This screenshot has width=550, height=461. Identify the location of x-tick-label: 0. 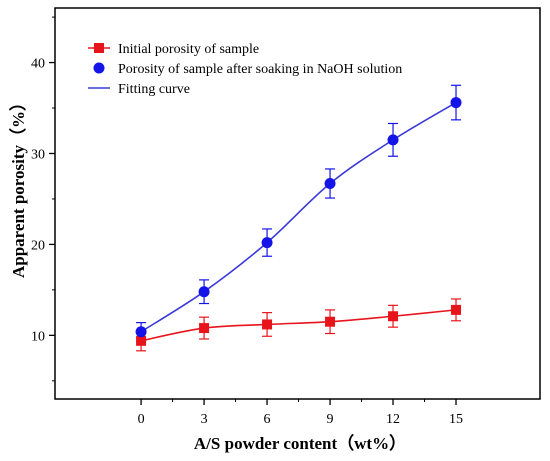
(141, 419).